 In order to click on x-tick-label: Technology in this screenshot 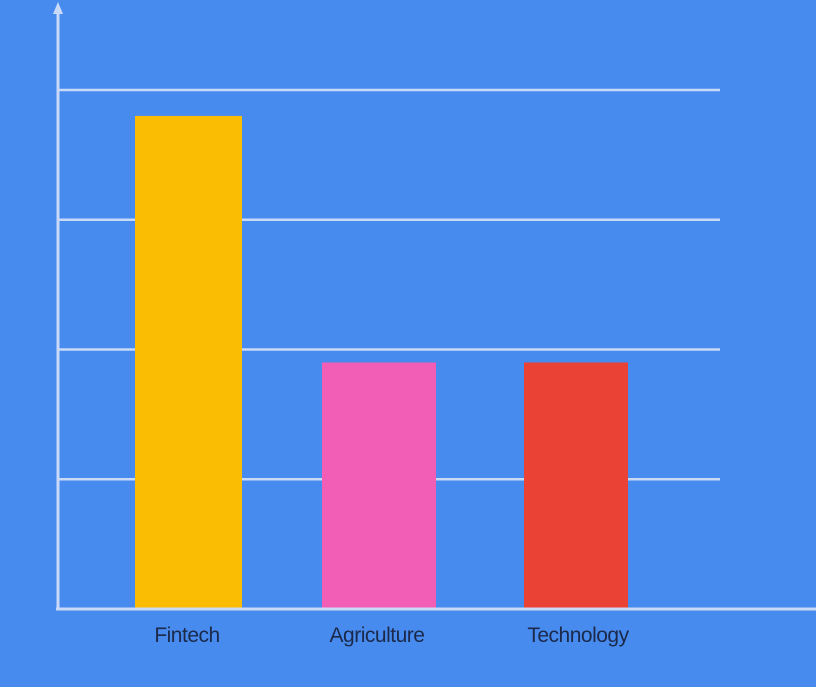, I will do `click(578, 635)`.